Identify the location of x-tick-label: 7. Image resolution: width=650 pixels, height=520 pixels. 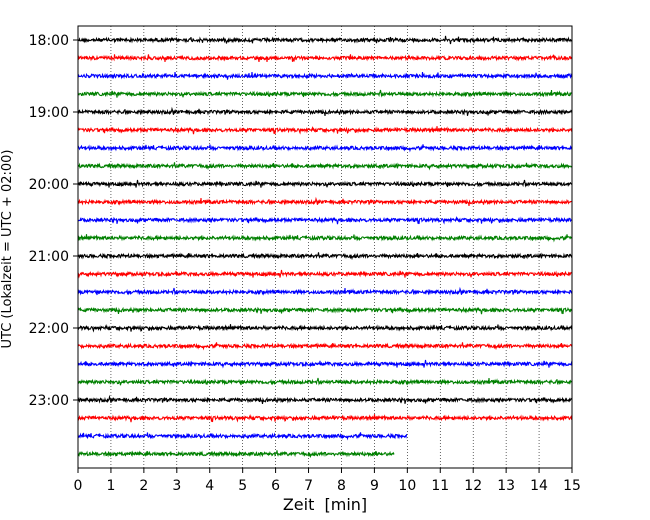
(308, 486).